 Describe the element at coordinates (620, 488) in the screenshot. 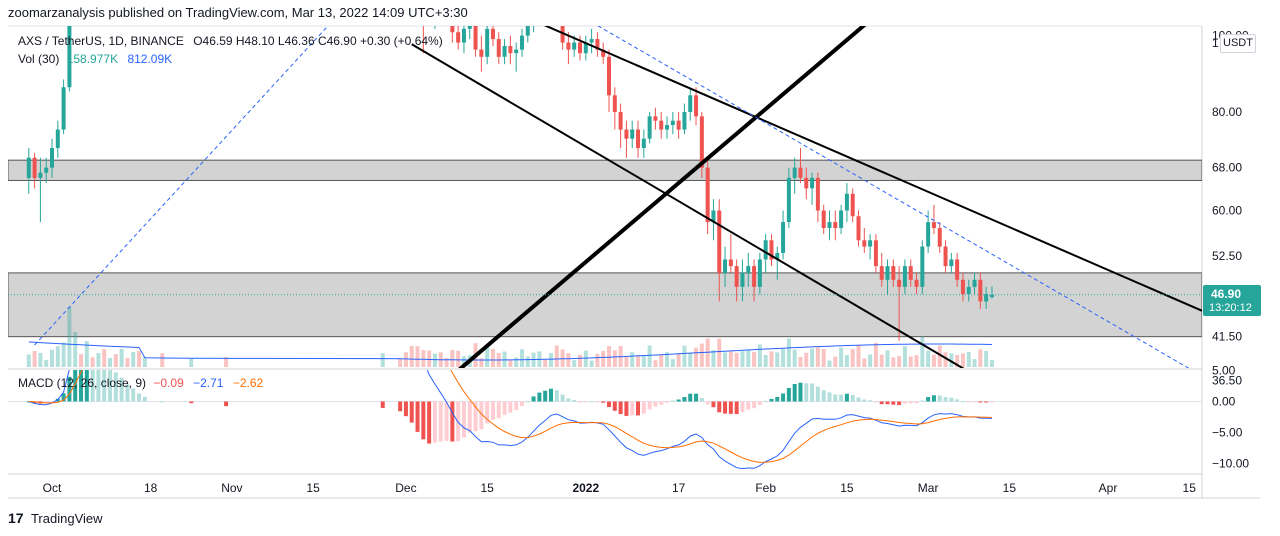

I see `time-axis: Oct 18 Nov 15 Dec 15 2022 17 Feb 15 Mar 15 Apr 15` at that location.